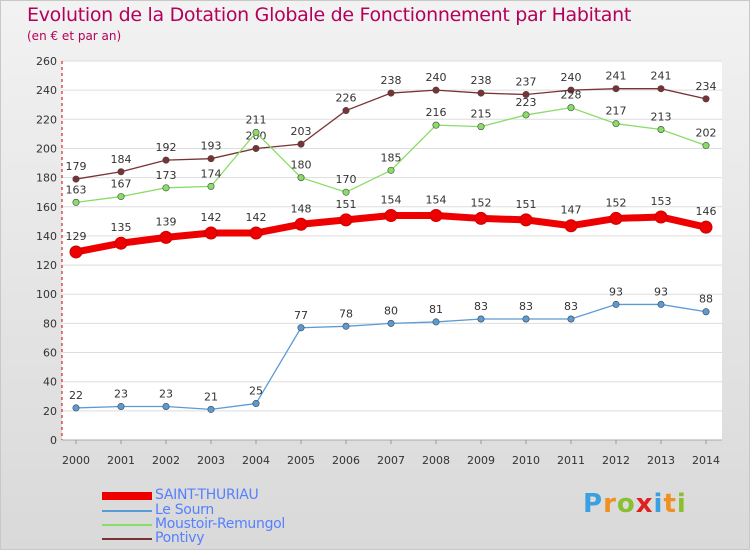 This screenshot has height=550, width=750. What do you see at coordinates (481, 114) in the screenshot?
I see `data-label-moustoir-remungol: 215` at bounding box center [481, 114].